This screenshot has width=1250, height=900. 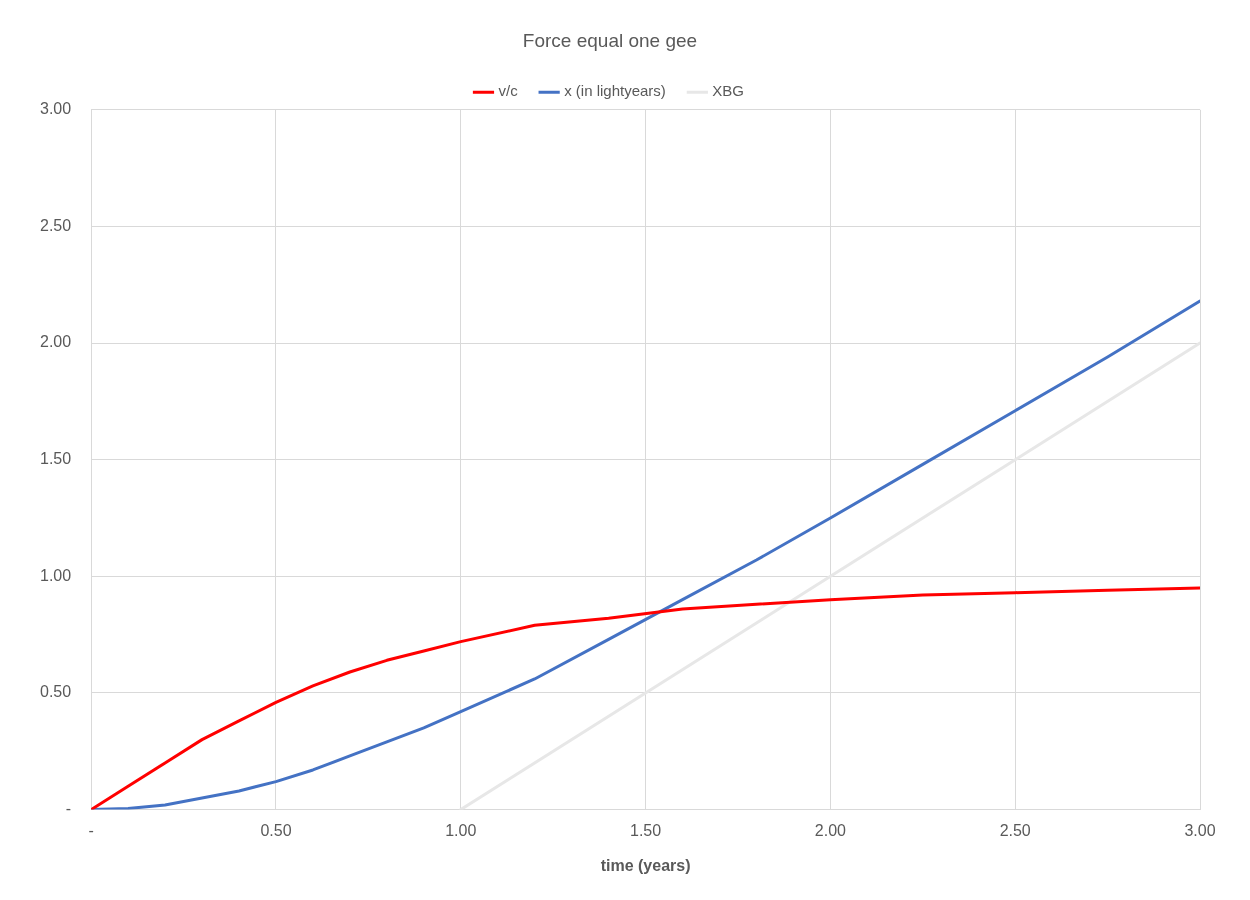 I want to click on x-tick-label: 3.00, so click(x=1200, y=830).